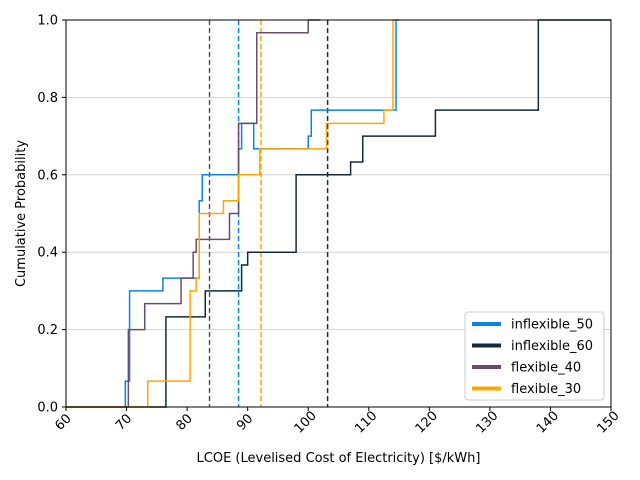  What do you see at coordinates (47, 98) in the screenshot?
I see `y-tick-label-4: 0.8` at bounding box center [47, 98].